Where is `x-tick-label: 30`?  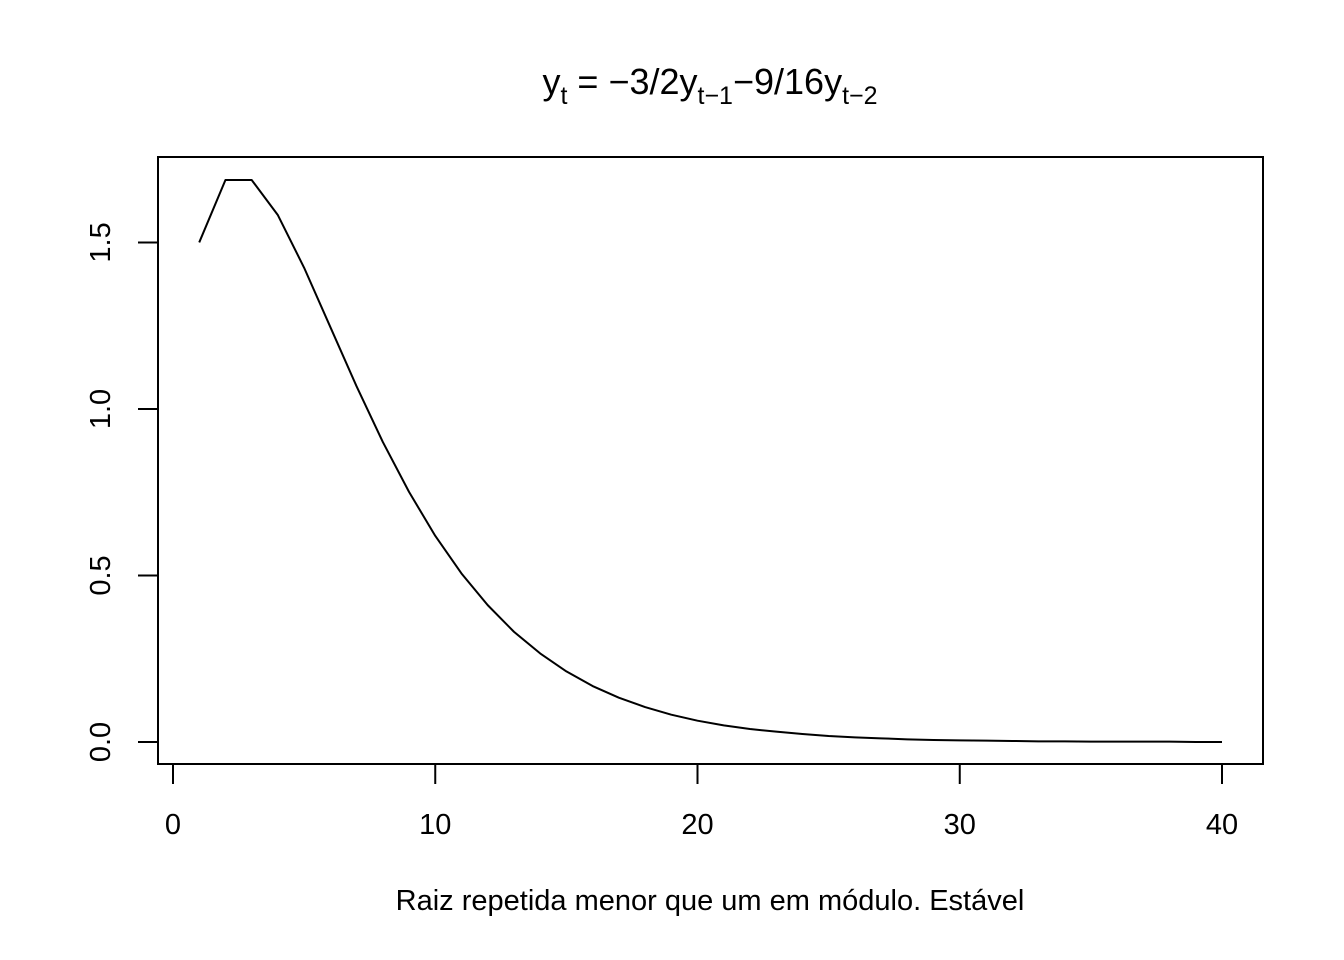 x-tick-label: 30 is located at coordinates (960, 825).